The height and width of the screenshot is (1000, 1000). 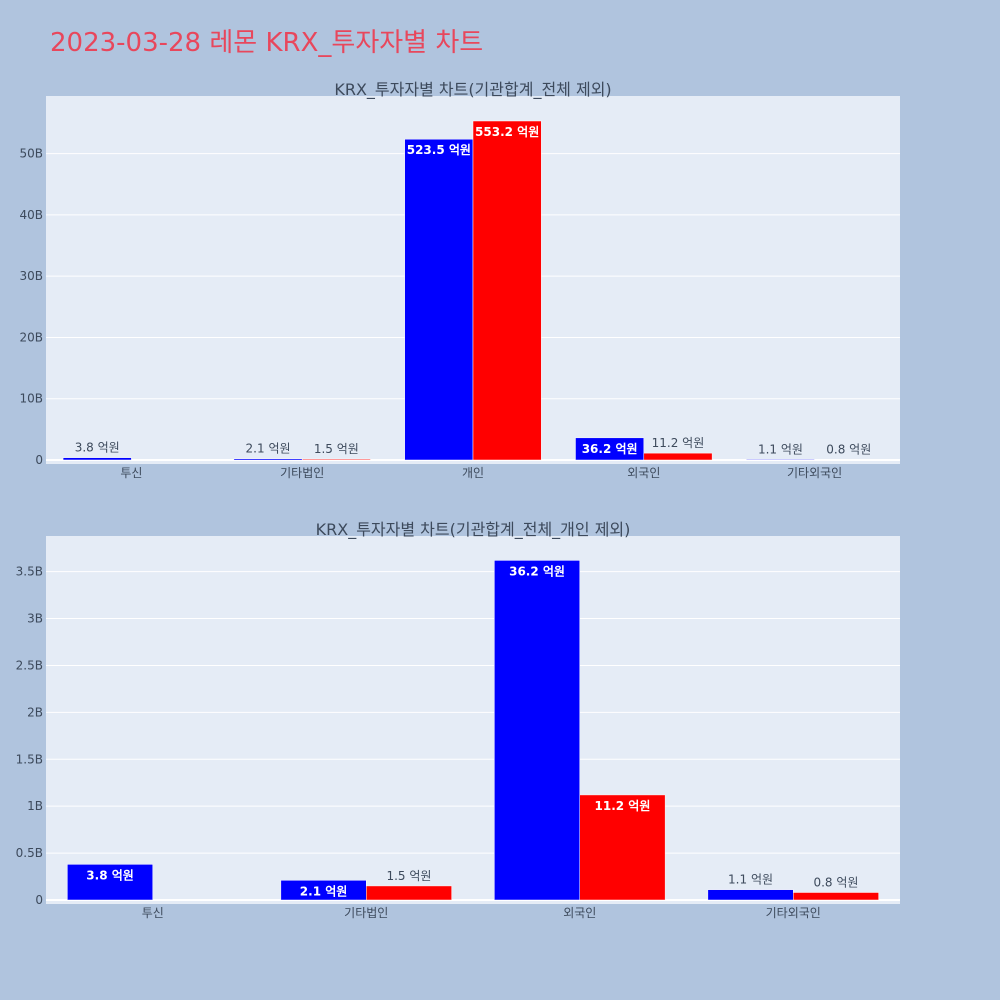 What do you see at coordinates (29, 572) in the screenshot?
I see `y-tick-label: 3.5B` at bounding box center [29, 572].